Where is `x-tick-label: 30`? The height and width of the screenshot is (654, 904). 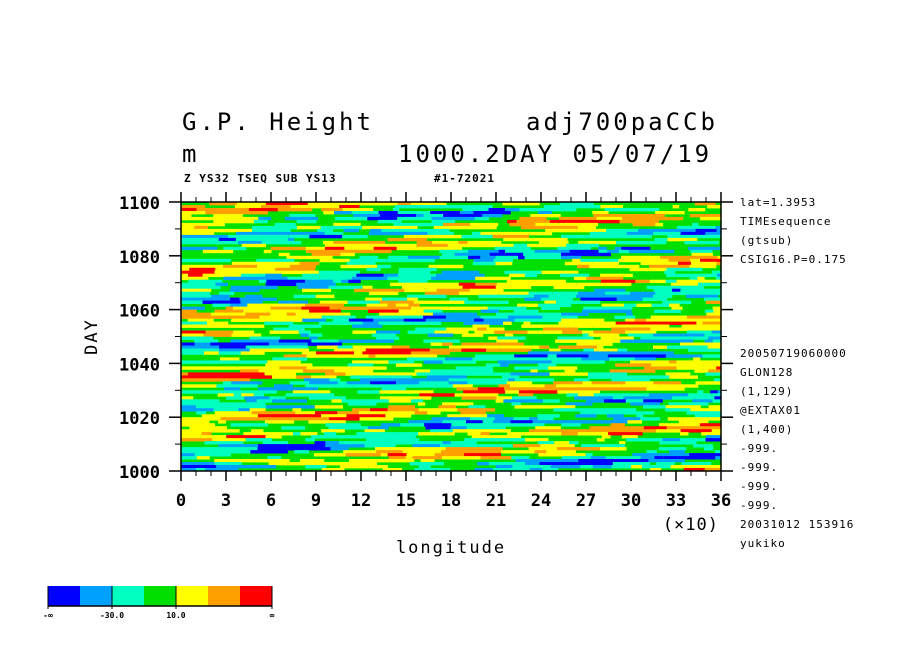 x-tick-label: 30 is located at coordinates (631, 501).